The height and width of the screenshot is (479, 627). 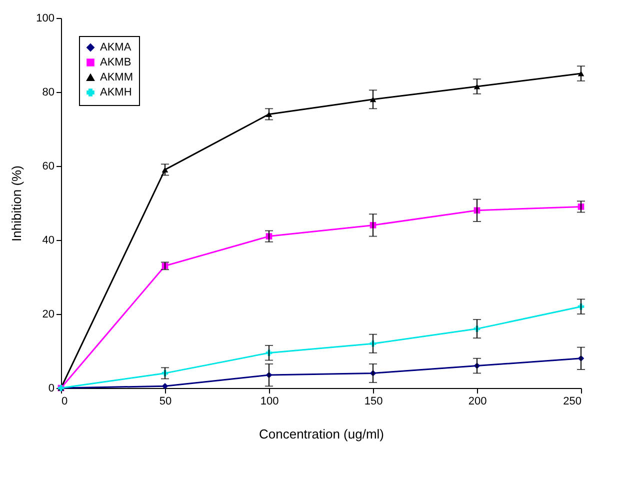 I want to click on y-tick-label: 0, so click(x=51, y=388).